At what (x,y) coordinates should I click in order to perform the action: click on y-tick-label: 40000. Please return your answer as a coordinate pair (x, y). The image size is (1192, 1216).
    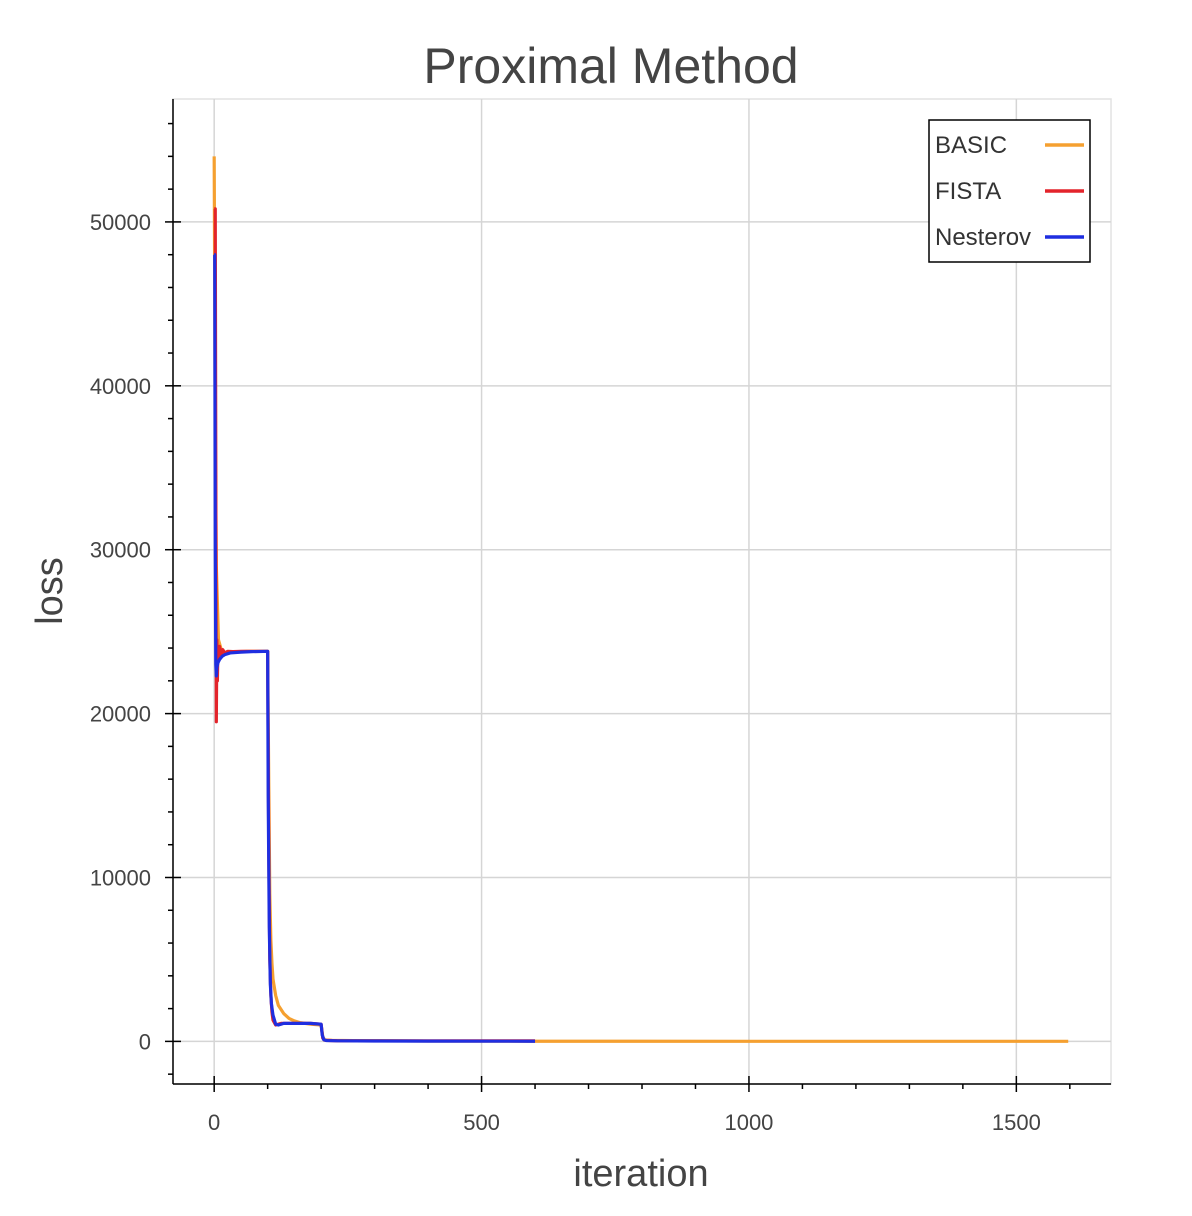
    Looking at the image, I should click on (120, 386).